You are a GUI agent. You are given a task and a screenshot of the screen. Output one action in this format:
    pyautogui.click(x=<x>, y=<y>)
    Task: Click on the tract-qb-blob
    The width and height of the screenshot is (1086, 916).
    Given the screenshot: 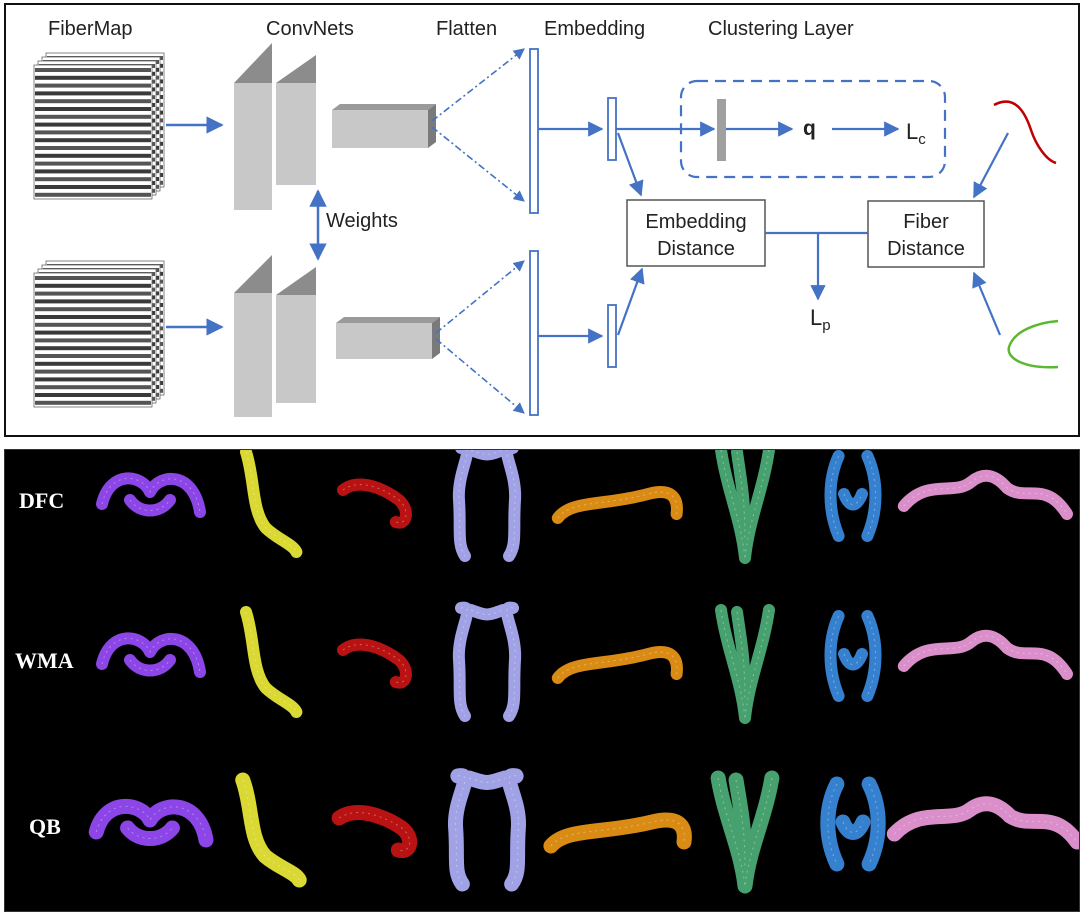 What is the action you would take?
    pyautogui.click(x=374, y=832)
    